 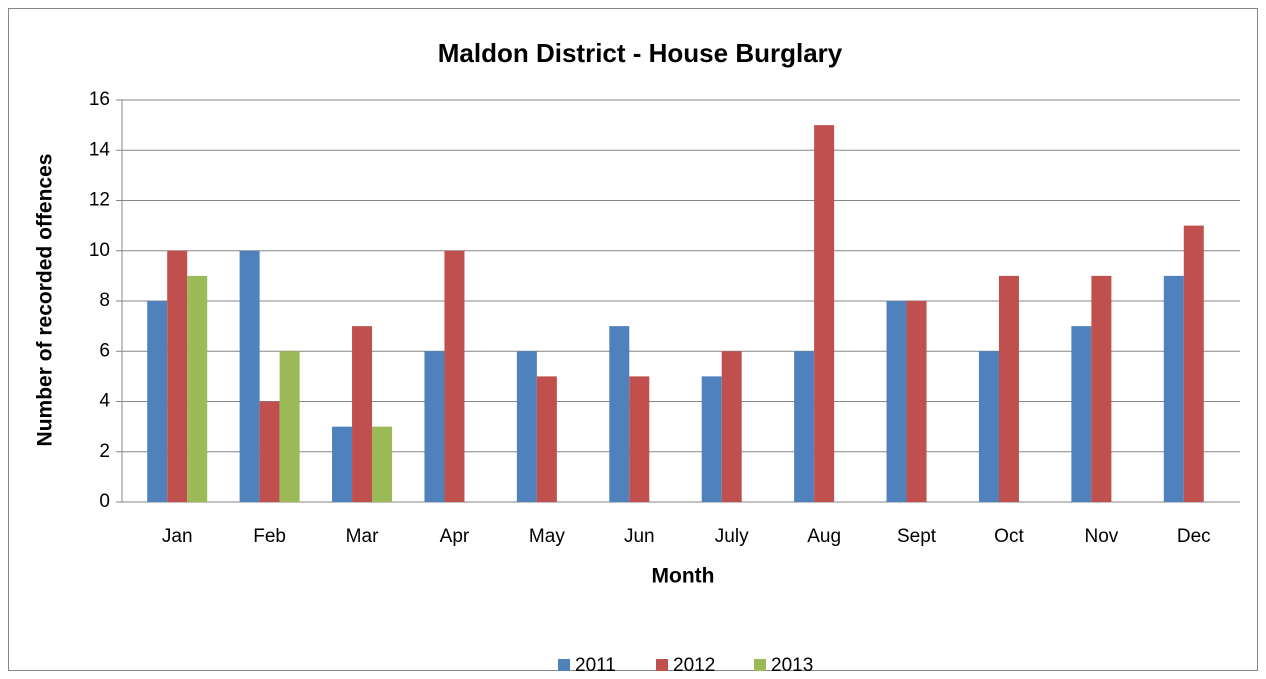 I want to click on x-tick-label: Jun, so click(x=639, y=536).